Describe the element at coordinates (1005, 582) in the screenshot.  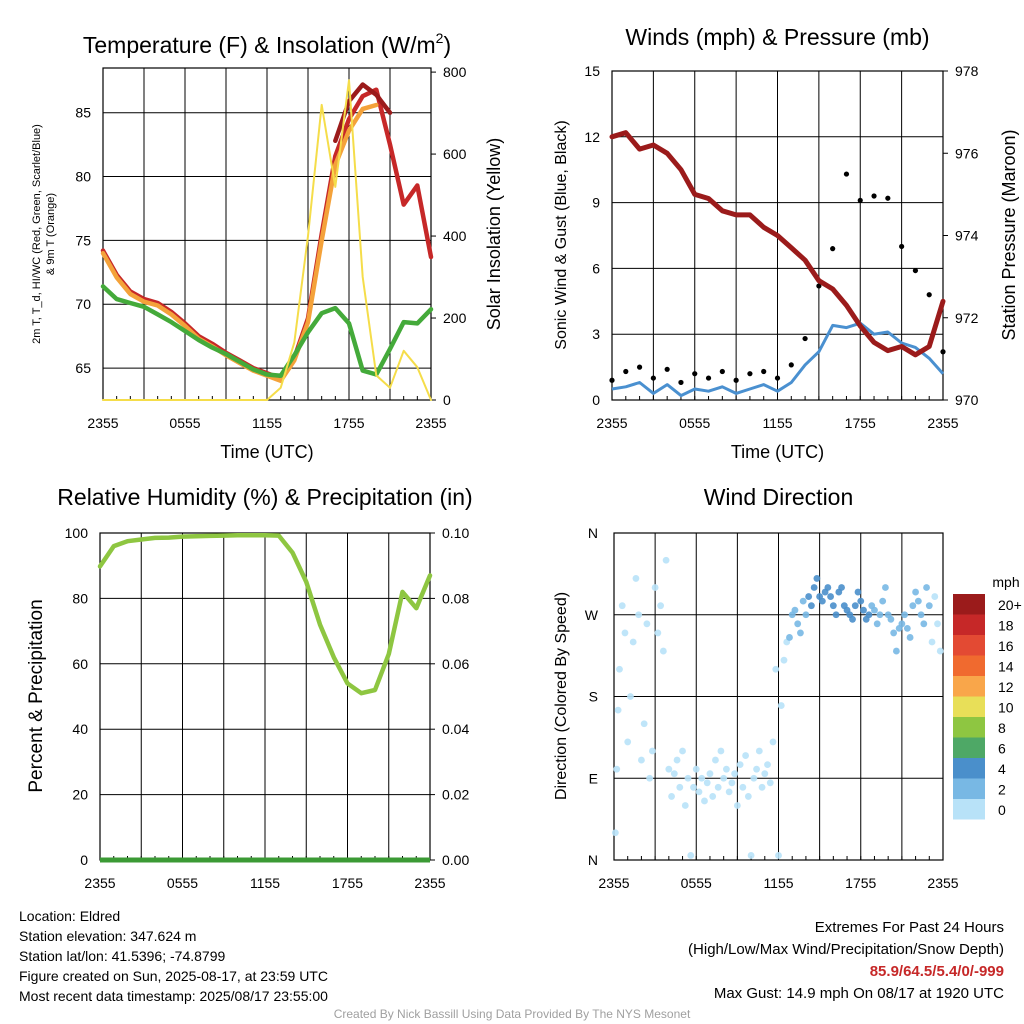
I see `legend-title: mph` at that location.